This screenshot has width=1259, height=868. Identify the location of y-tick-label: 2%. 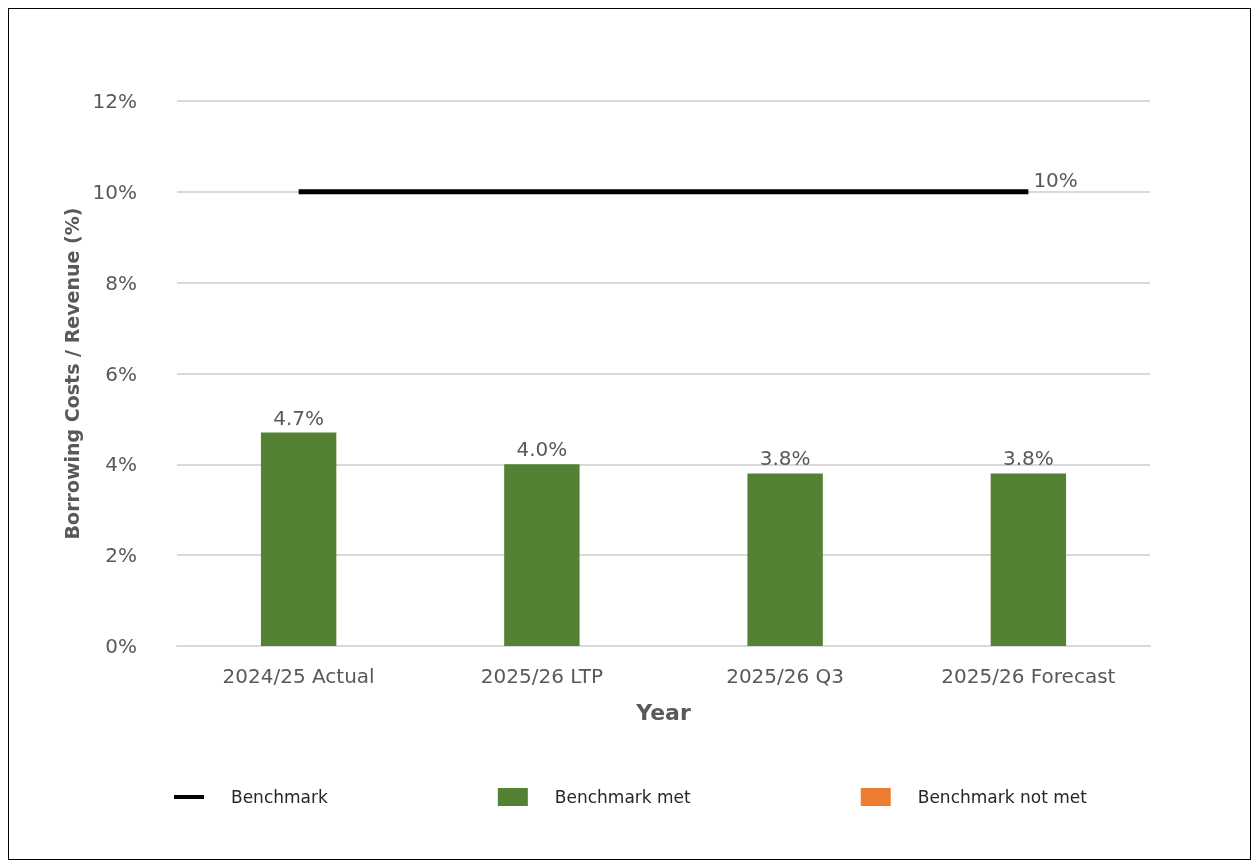
(121, 555).